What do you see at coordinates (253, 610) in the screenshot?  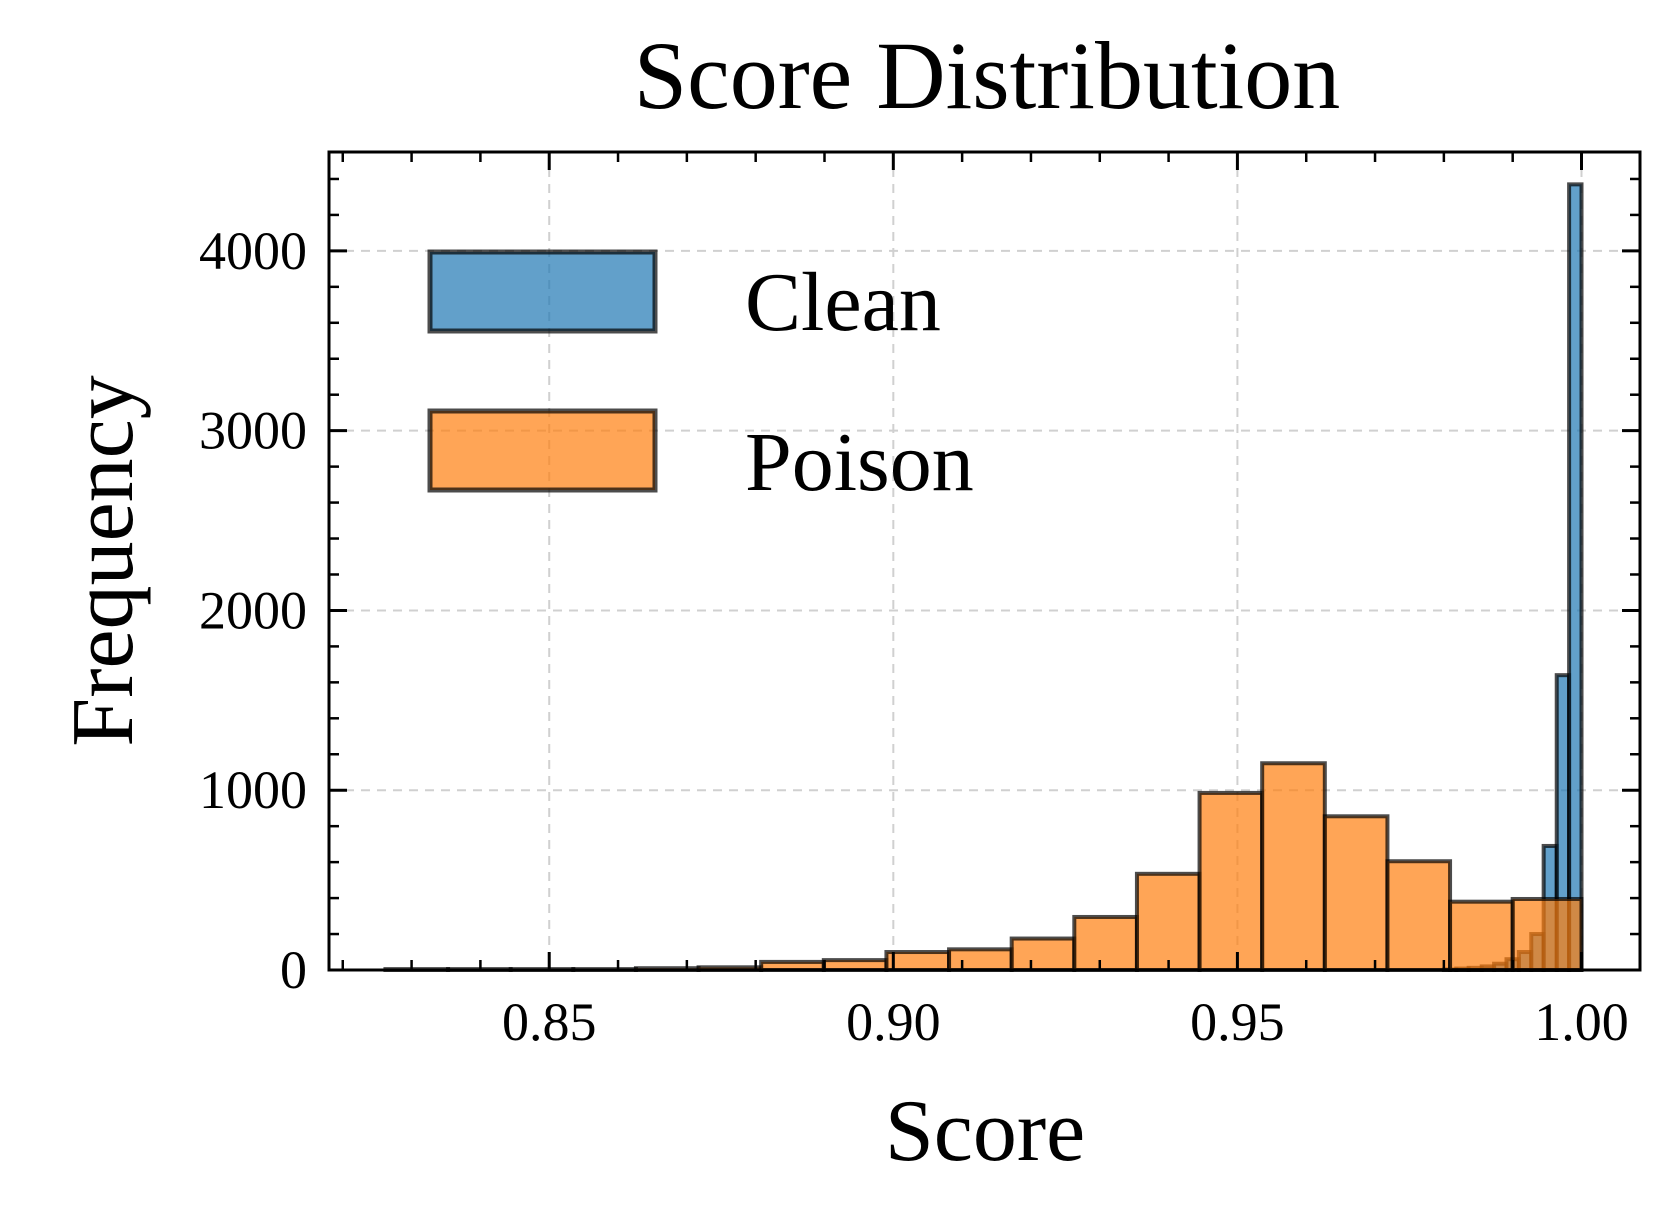 I see `y-tick-label: 2000` at bounding box center [253, 610].